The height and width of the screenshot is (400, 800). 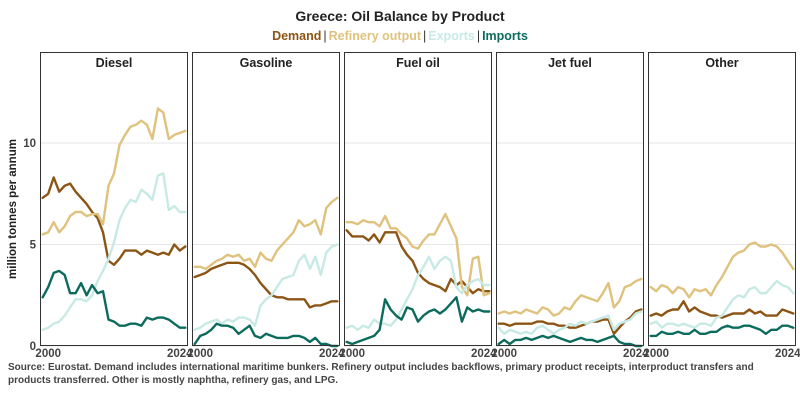 I want to click on panel-title: Jet fuel, so click(x=570, y=63).